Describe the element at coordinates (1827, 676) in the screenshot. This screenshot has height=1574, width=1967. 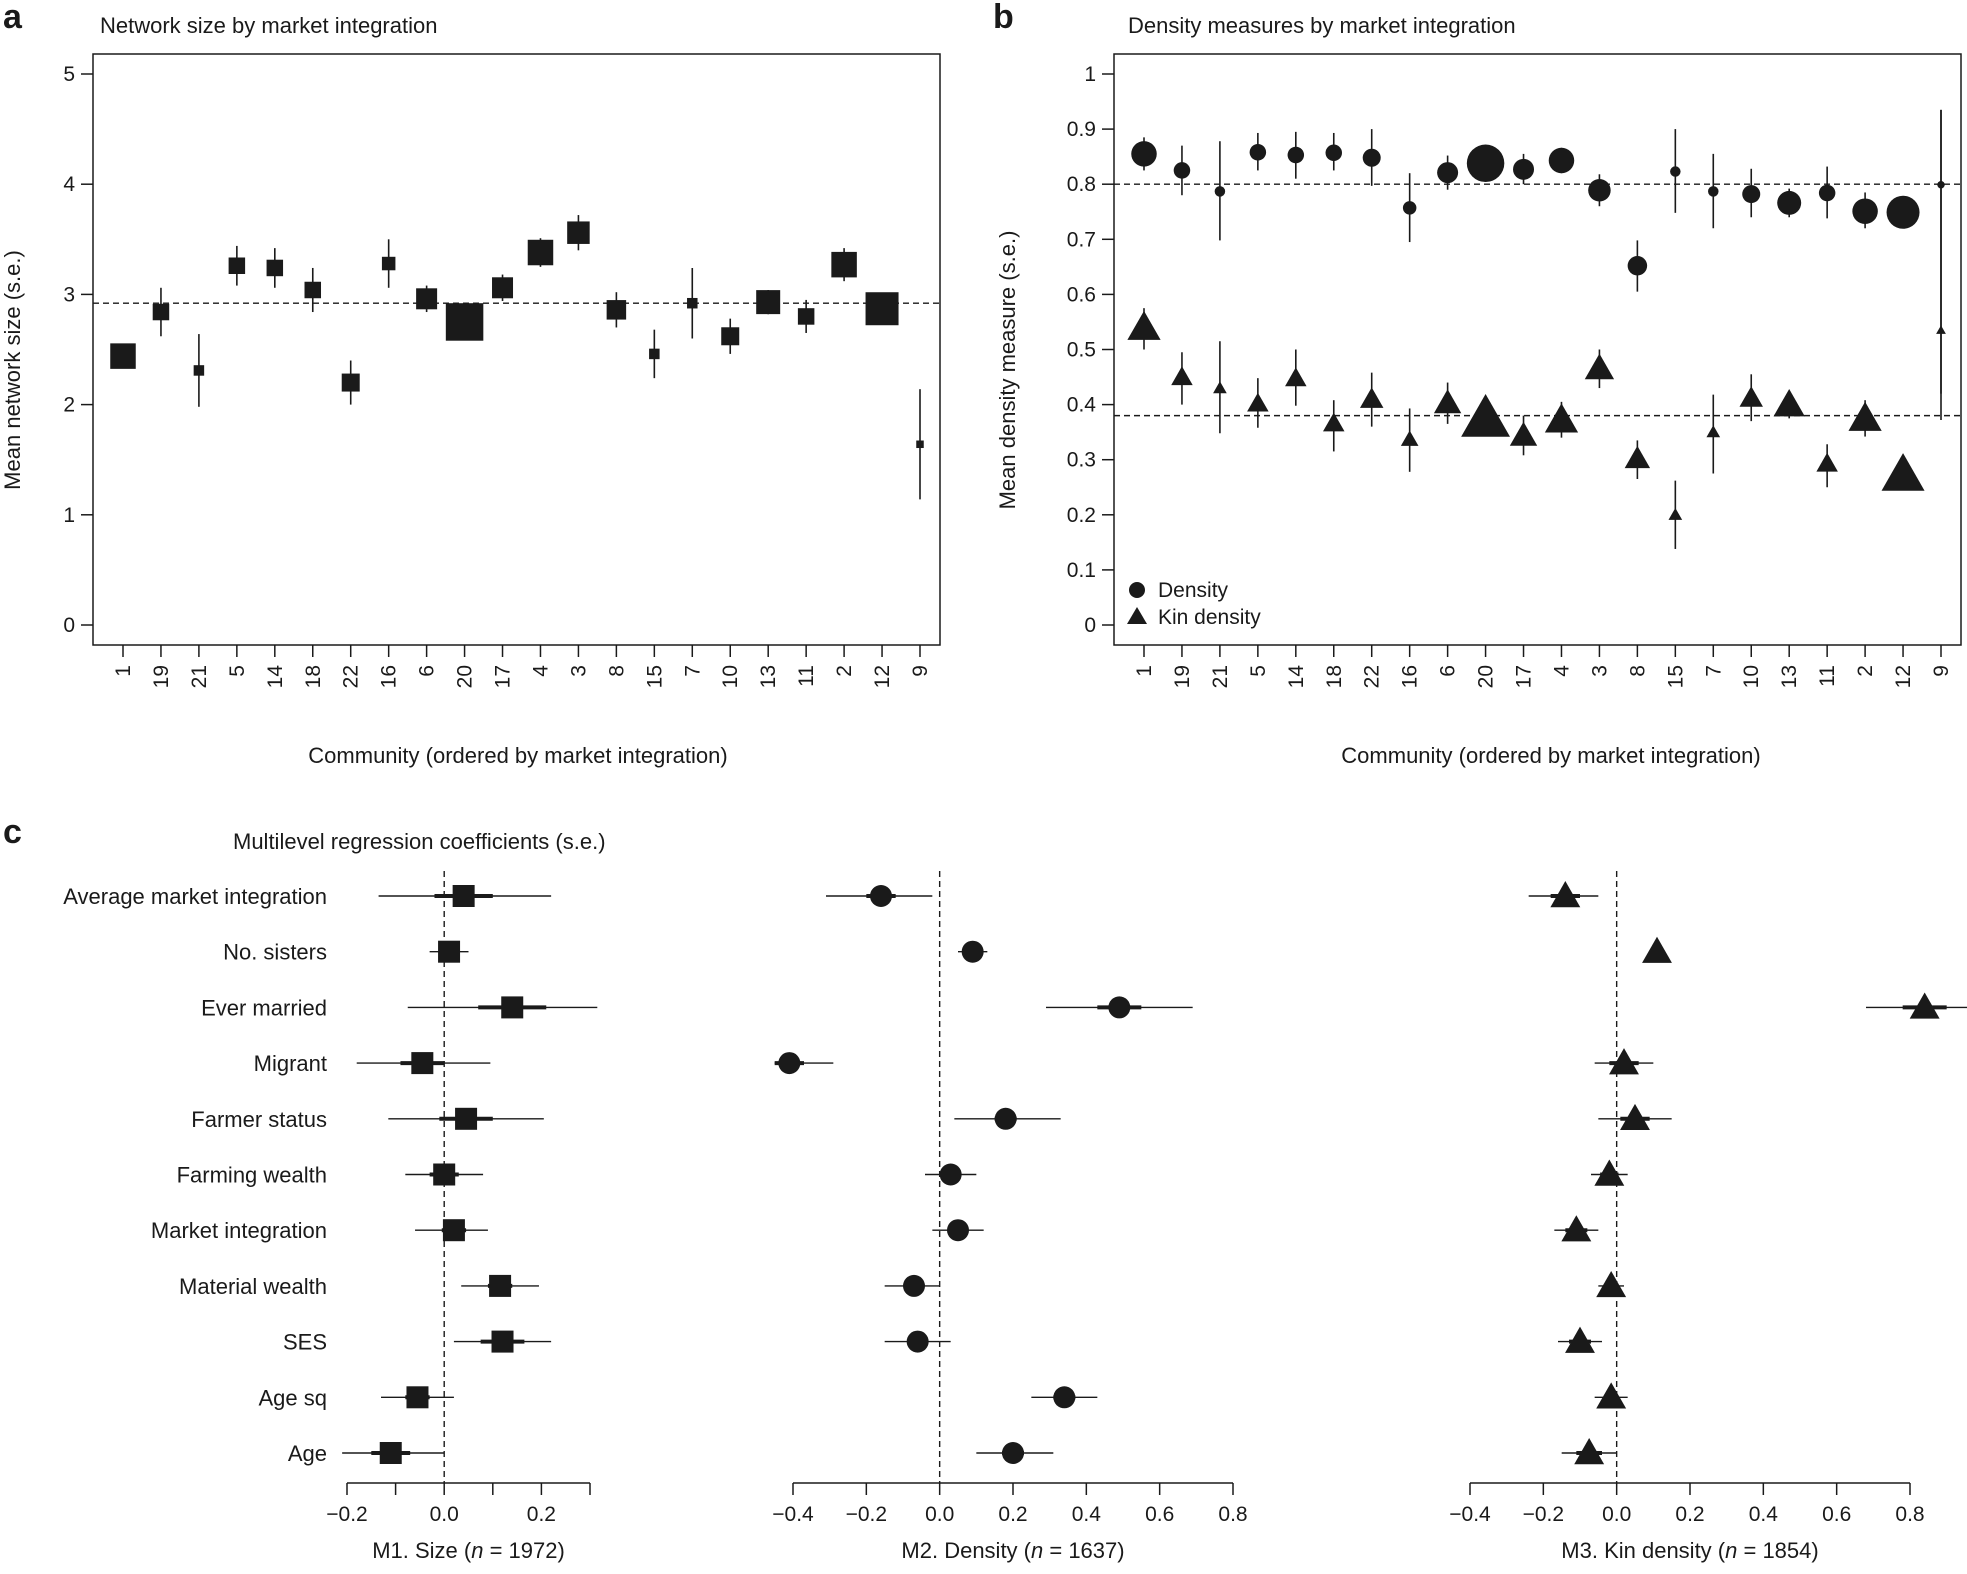
I see `b-marks-x-tick-label: 11` at that location.